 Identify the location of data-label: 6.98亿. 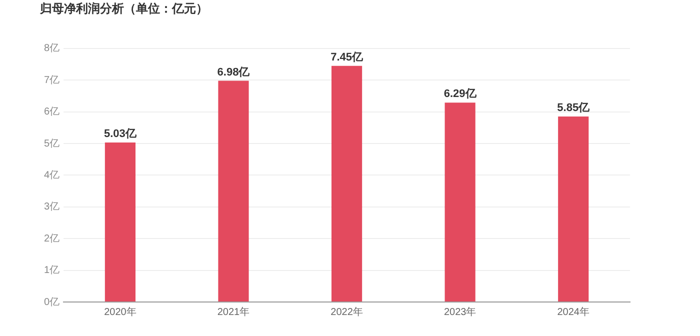
(234, 72).